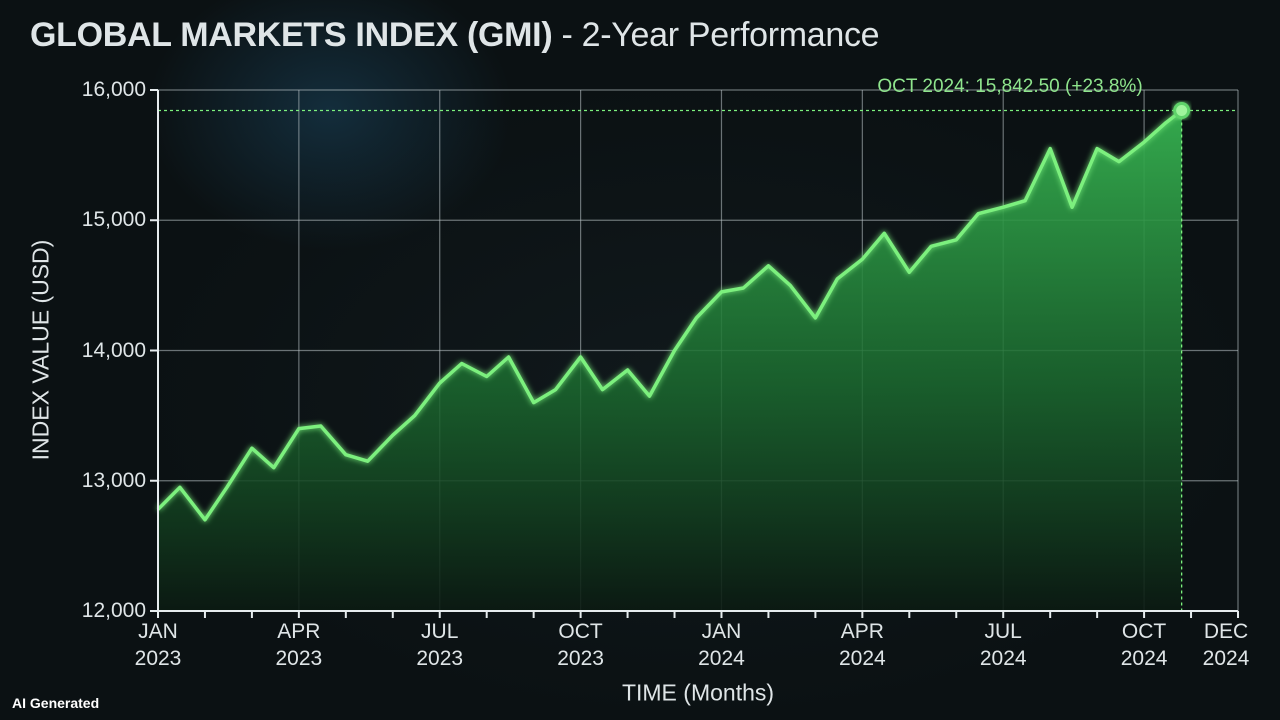 The width and height of the screenshot is (1280, 720). Describe the element at coordinates (113, 220) in the screenshot. I see `y-tick-label: 15,000` at that location.